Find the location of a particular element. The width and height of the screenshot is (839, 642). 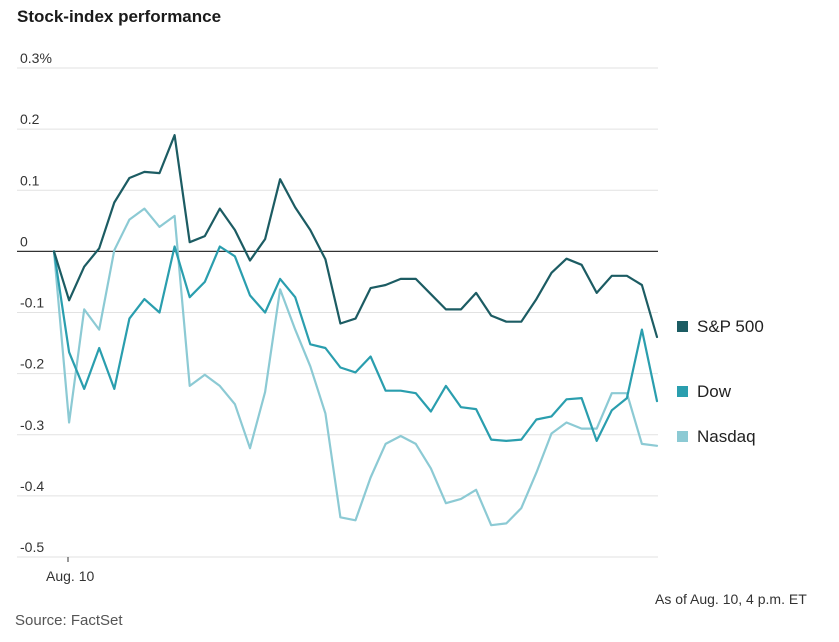

source-note: Source: FactSet is located at coordinates (69, 620).